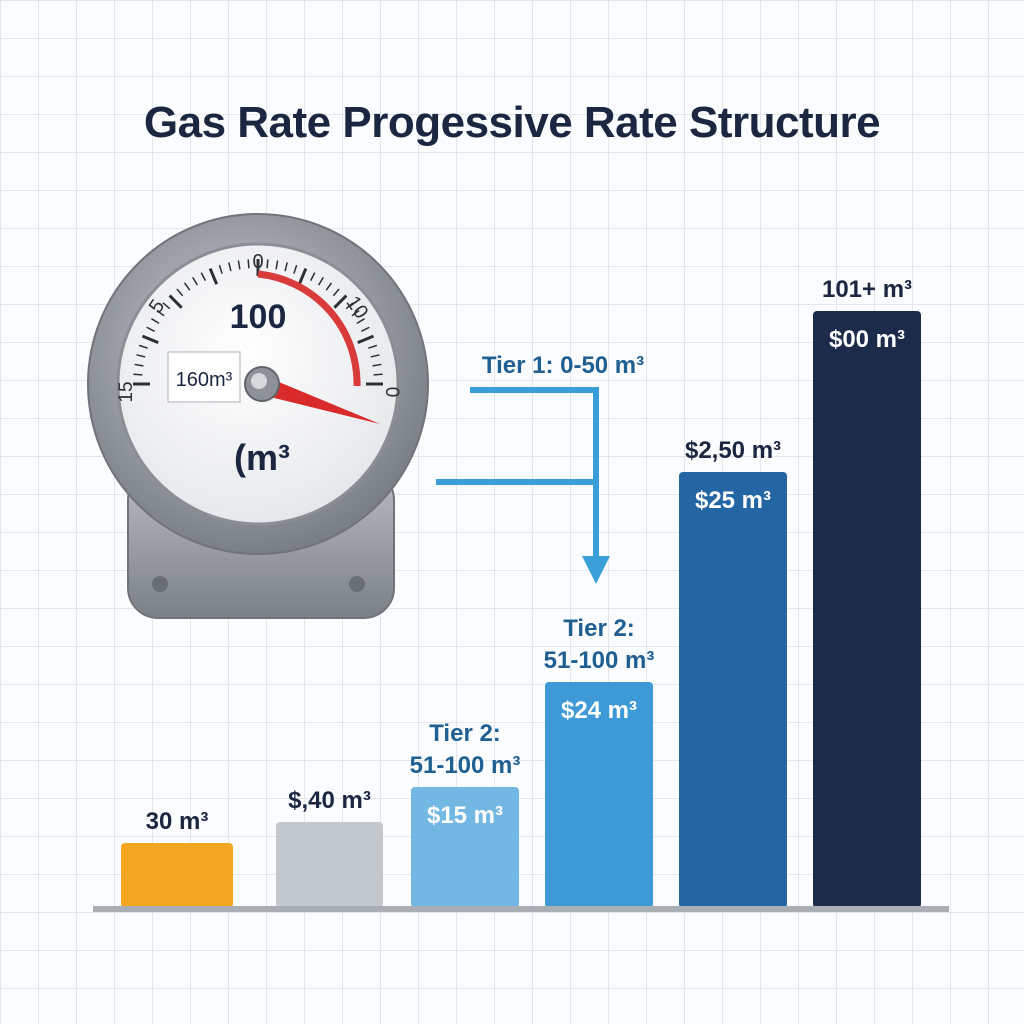 This screenshot has height=1024, width=1024. I want to click on gauge-display: 160m³, so click(204, 380).